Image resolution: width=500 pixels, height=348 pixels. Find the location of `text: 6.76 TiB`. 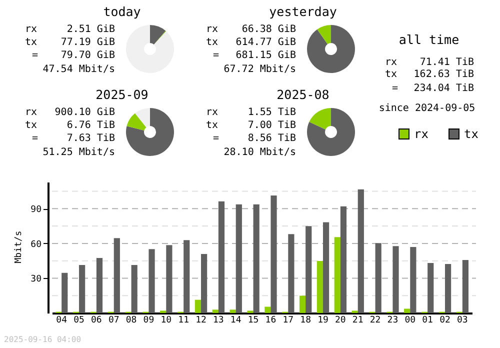

text: 6.76 TiB is located at coordinates (90, 125).